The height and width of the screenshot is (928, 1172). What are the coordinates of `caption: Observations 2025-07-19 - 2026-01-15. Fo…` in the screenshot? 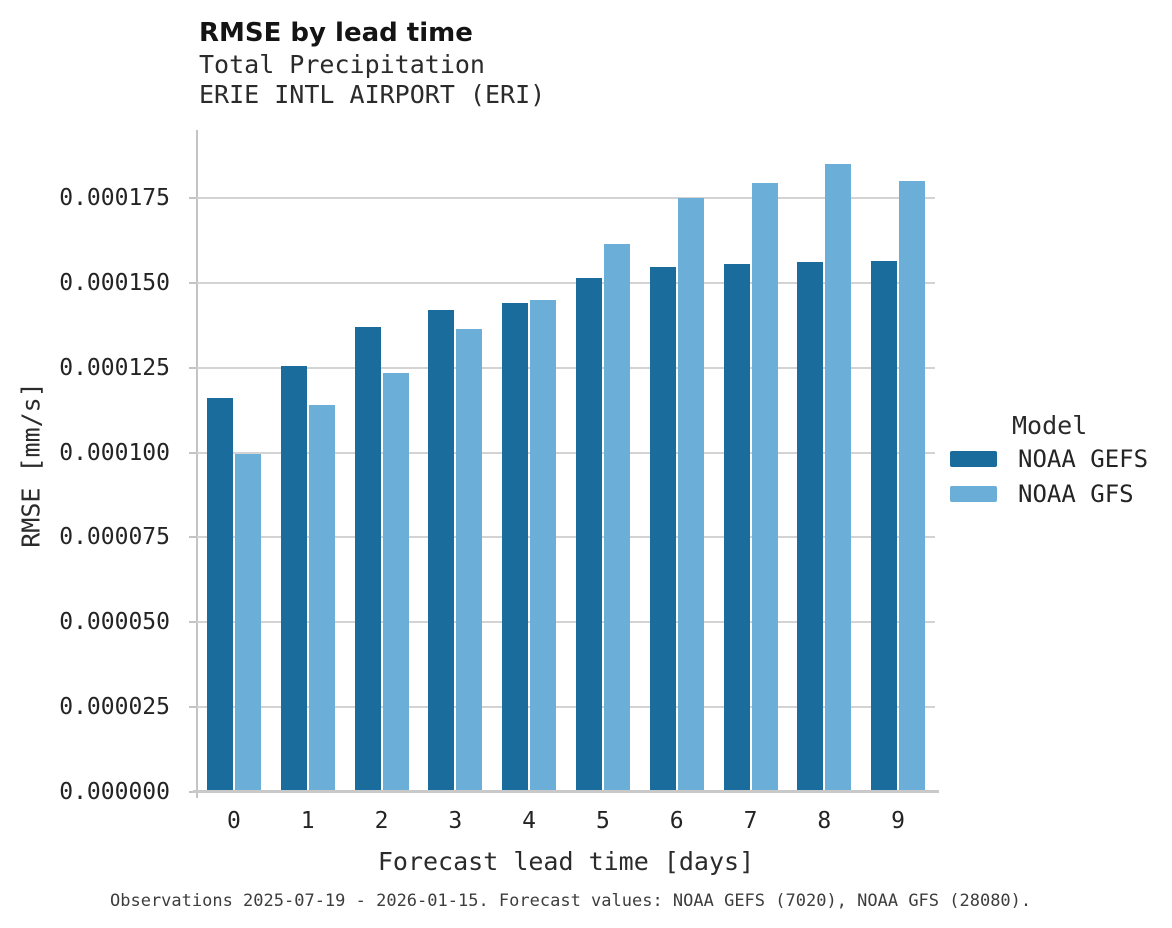 It's located at (571, 901).